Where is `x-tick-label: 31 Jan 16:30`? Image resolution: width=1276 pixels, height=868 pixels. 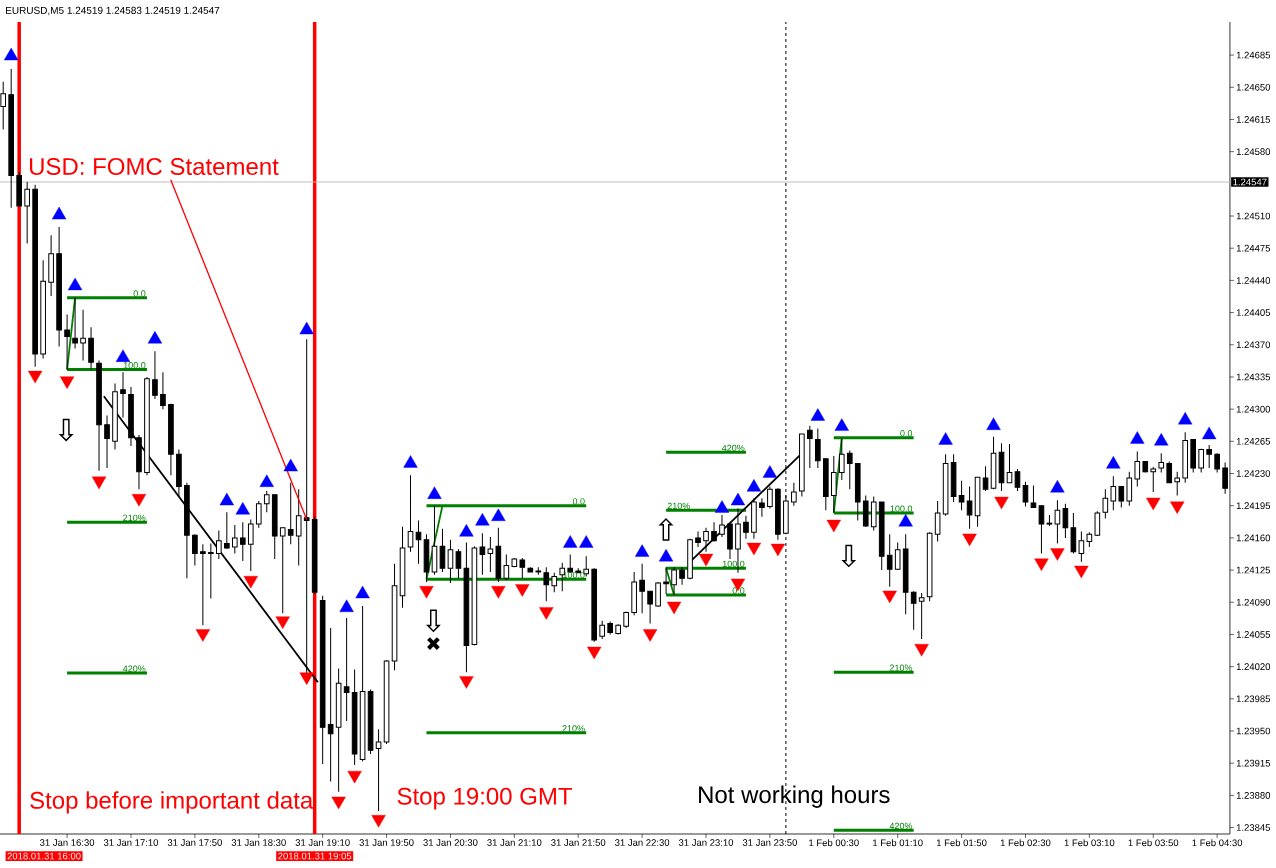
x-tick-label: 31 Jan 16:30 is located at coordinates (67, 842).